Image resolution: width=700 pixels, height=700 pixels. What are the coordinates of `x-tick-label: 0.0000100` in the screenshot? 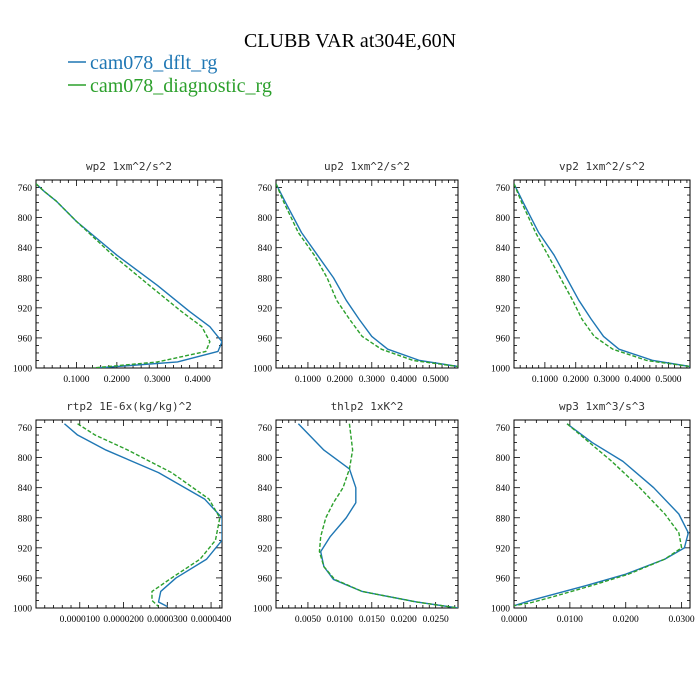 It's located at (80, 620).